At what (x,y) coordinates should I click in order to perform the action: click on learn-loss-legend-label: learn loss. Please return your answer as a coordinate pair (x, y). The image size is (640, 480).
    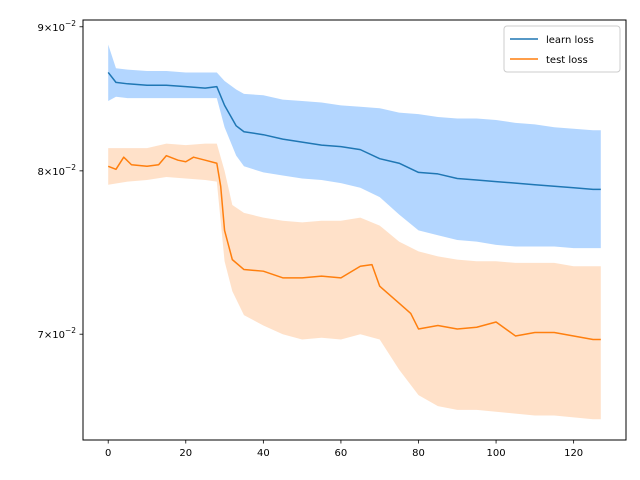
    Looking at the image, I should click on (570, 40).